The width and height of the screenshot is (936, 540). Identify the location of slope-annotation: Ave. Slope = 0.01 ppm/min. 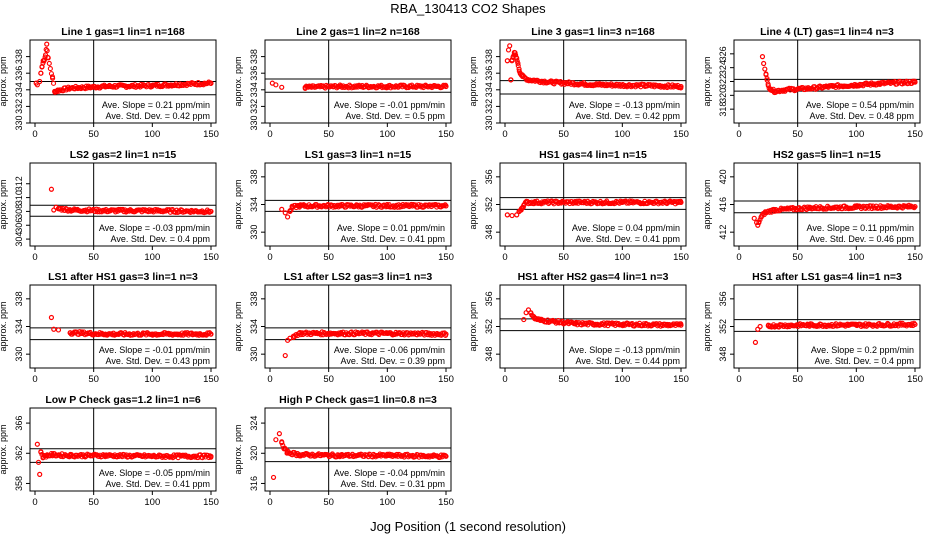
(391, 228).